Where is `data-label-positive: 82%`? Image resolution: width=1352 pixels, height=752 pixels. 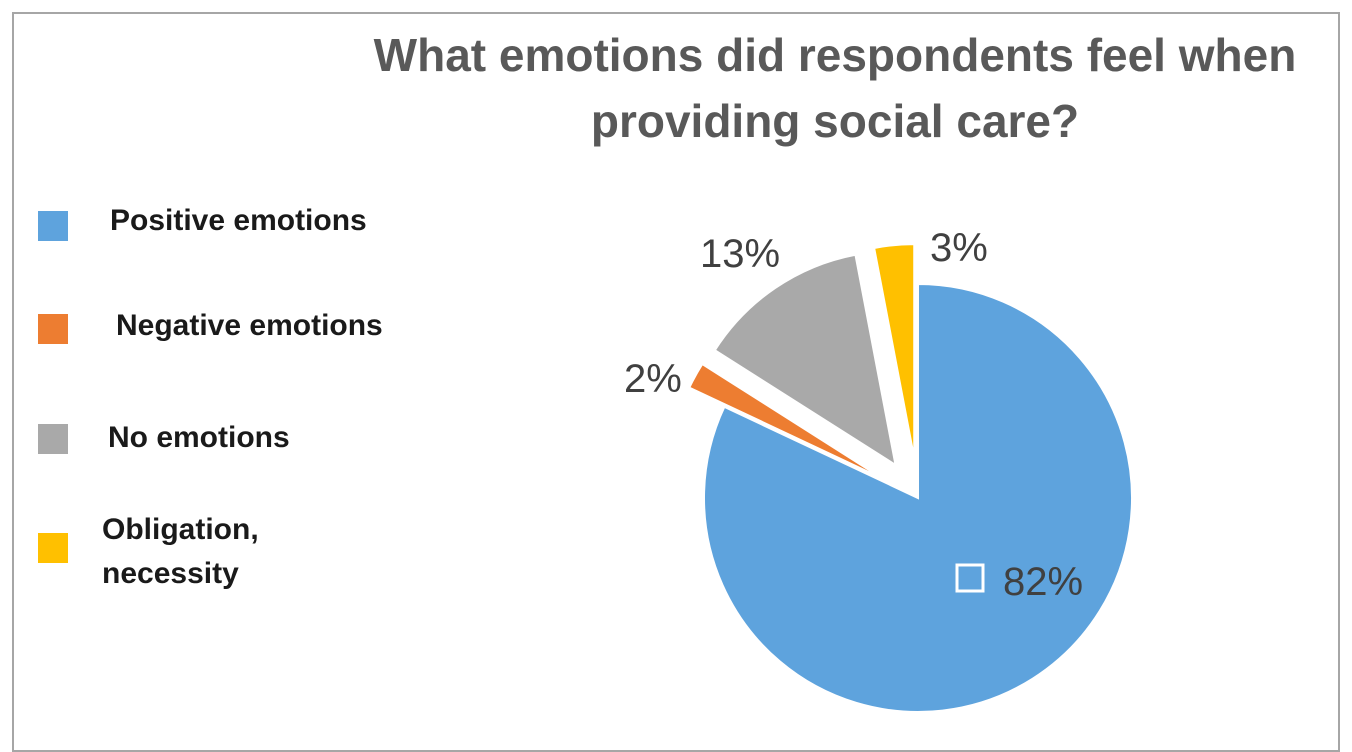 data-label-positive: 82% is located at coordinates (1043, 582).